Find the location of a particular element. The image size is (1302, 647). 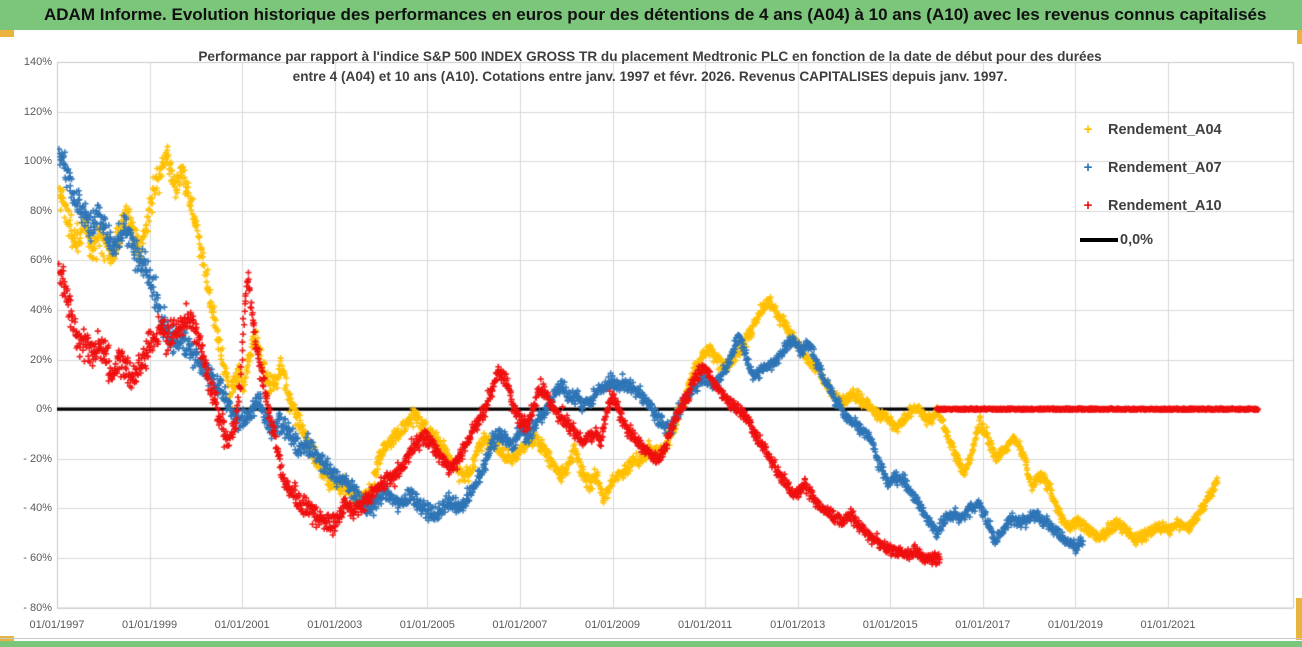

legend-item-rendement-a04: + Rendement_A04 is located at coordinates (1151, 130).